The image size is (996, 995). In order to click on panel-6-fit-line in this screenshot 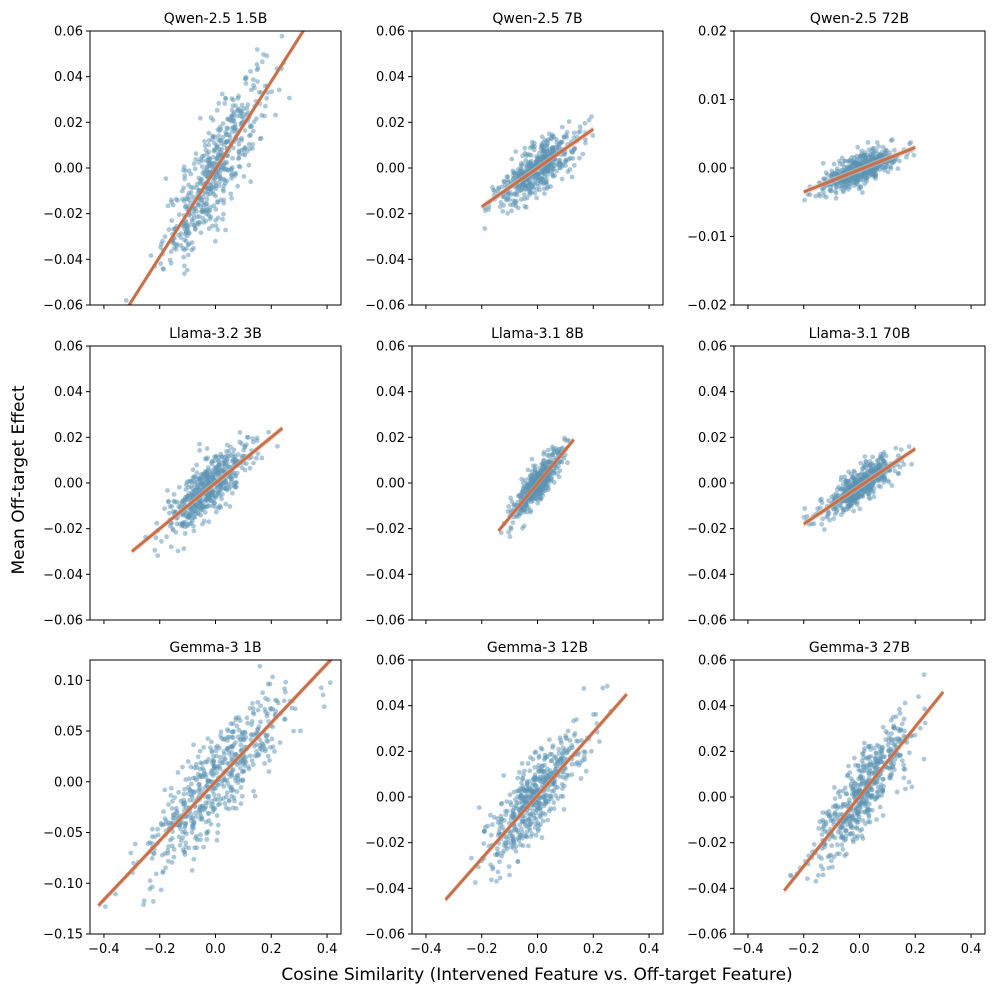, I will do `click(859, 486)`.